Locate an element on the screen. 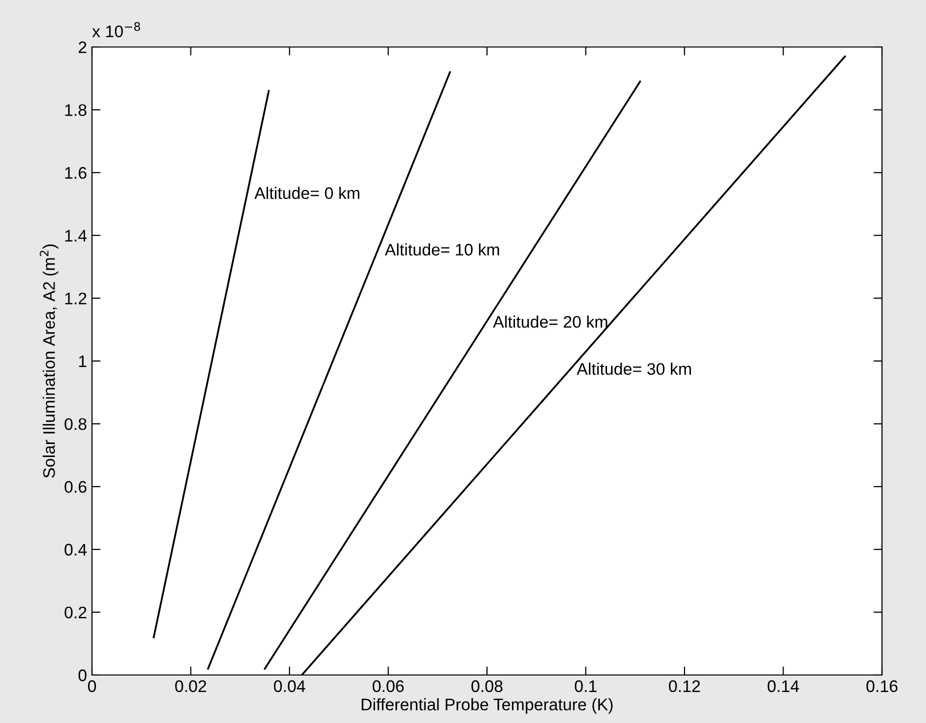 This screenshot has width=926, height=723. x-tick-label: 0.06 is located at coordinates (388, 686).